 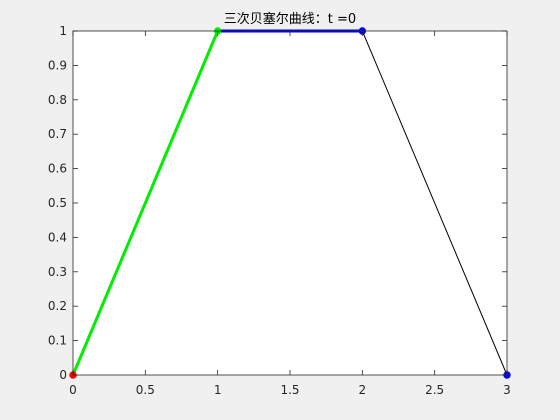 I want to click on y-tick-label: 0.9, so click(x=57, y=65).